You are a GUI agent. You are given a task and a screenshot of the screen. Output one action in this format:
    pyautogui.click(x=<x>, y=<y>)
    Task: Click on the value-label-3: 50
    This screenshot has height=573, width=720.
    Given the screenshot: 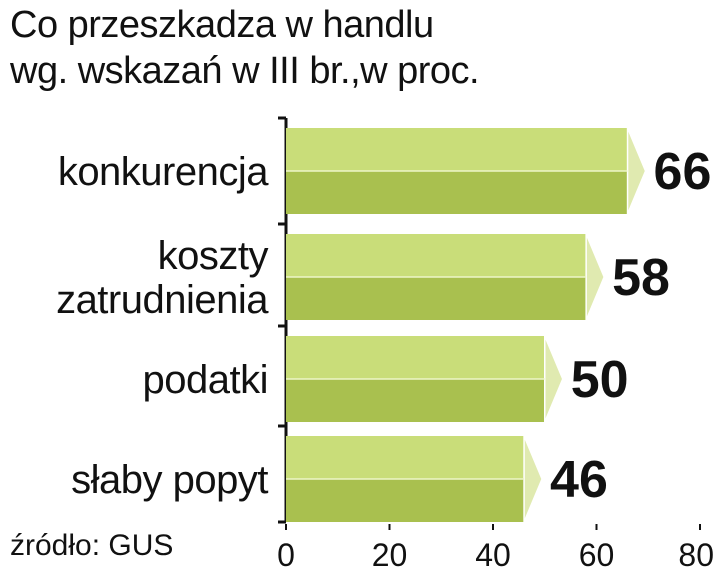 What is the action you would take?
    pyautogui.click(x=600, y=380)
    